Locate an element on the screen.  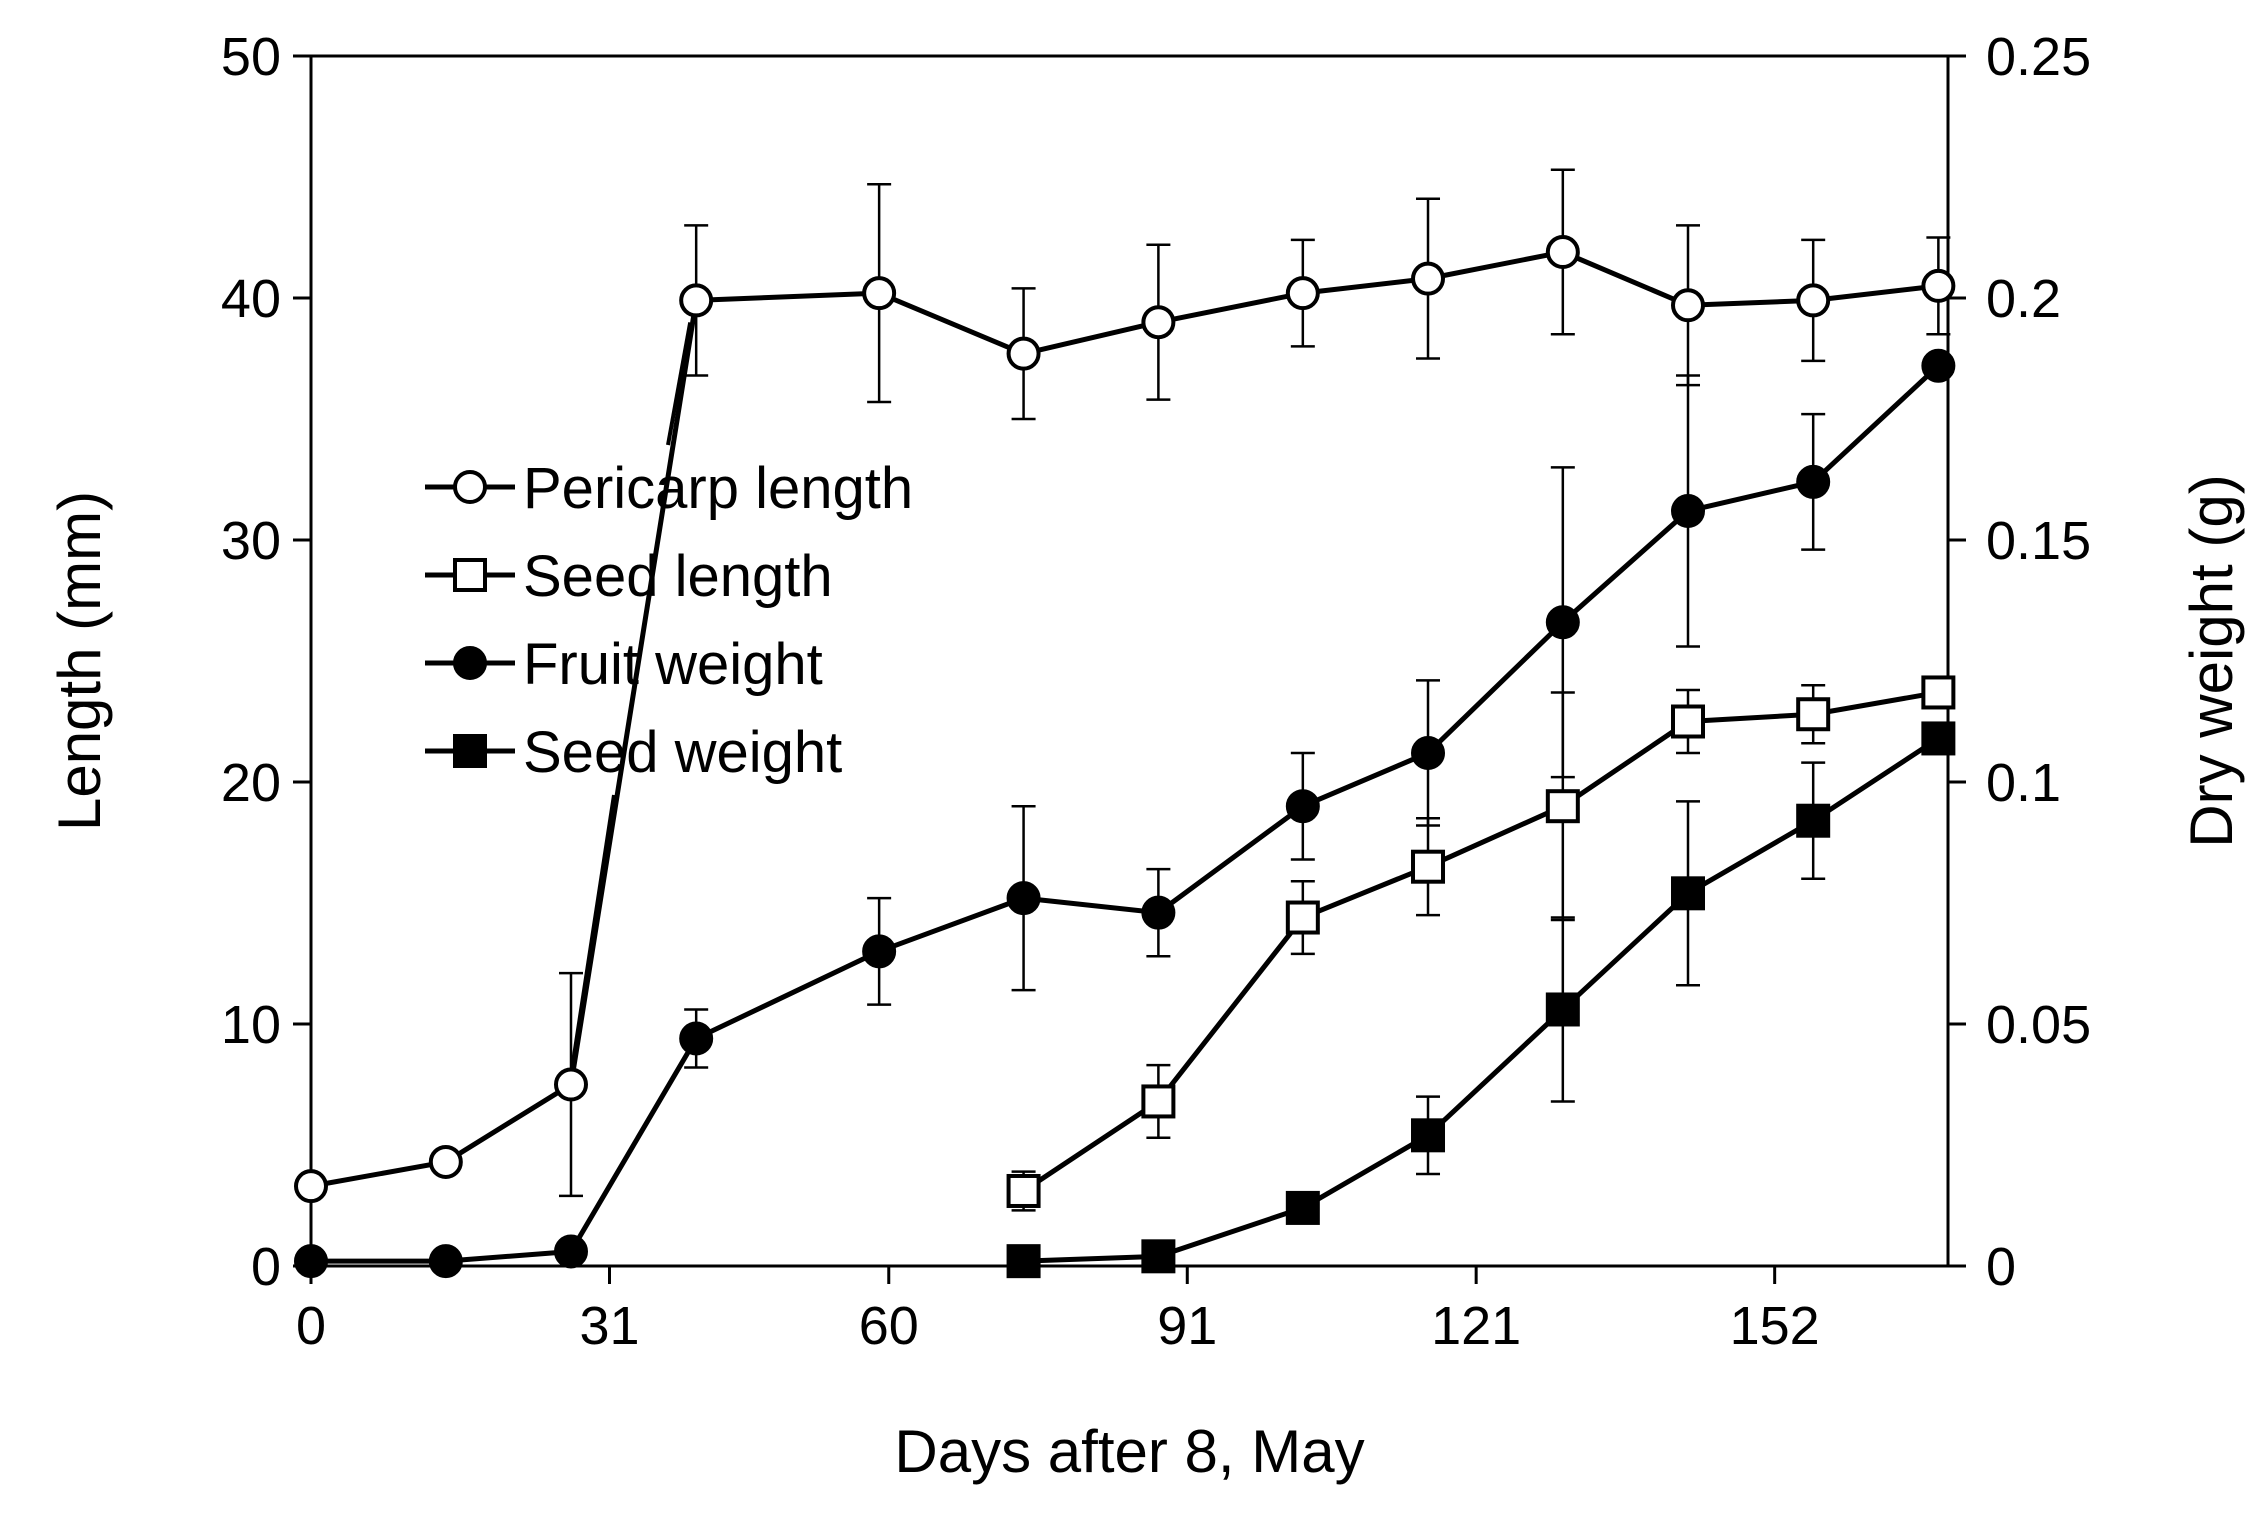
y-tick-label: 40 is located at coordinates (251, 299).